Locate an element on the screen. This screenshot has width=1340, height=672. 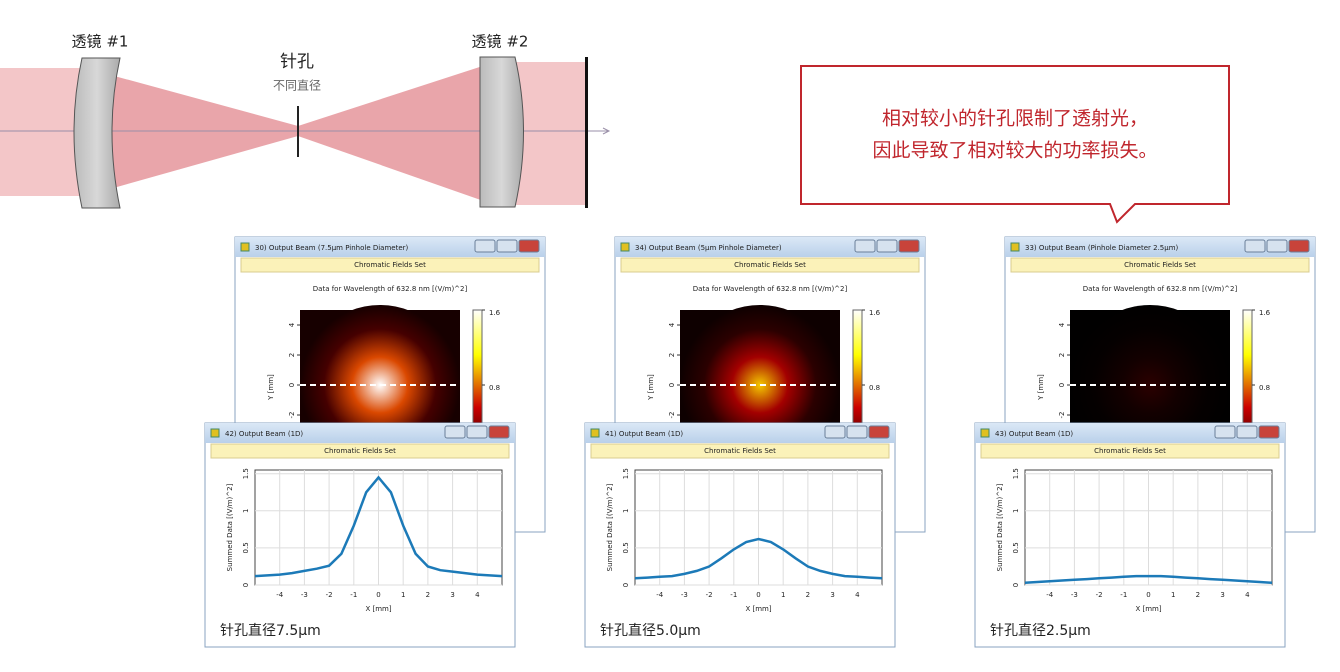
x-tick-label: -4 is located at coordinates (1050, 595).